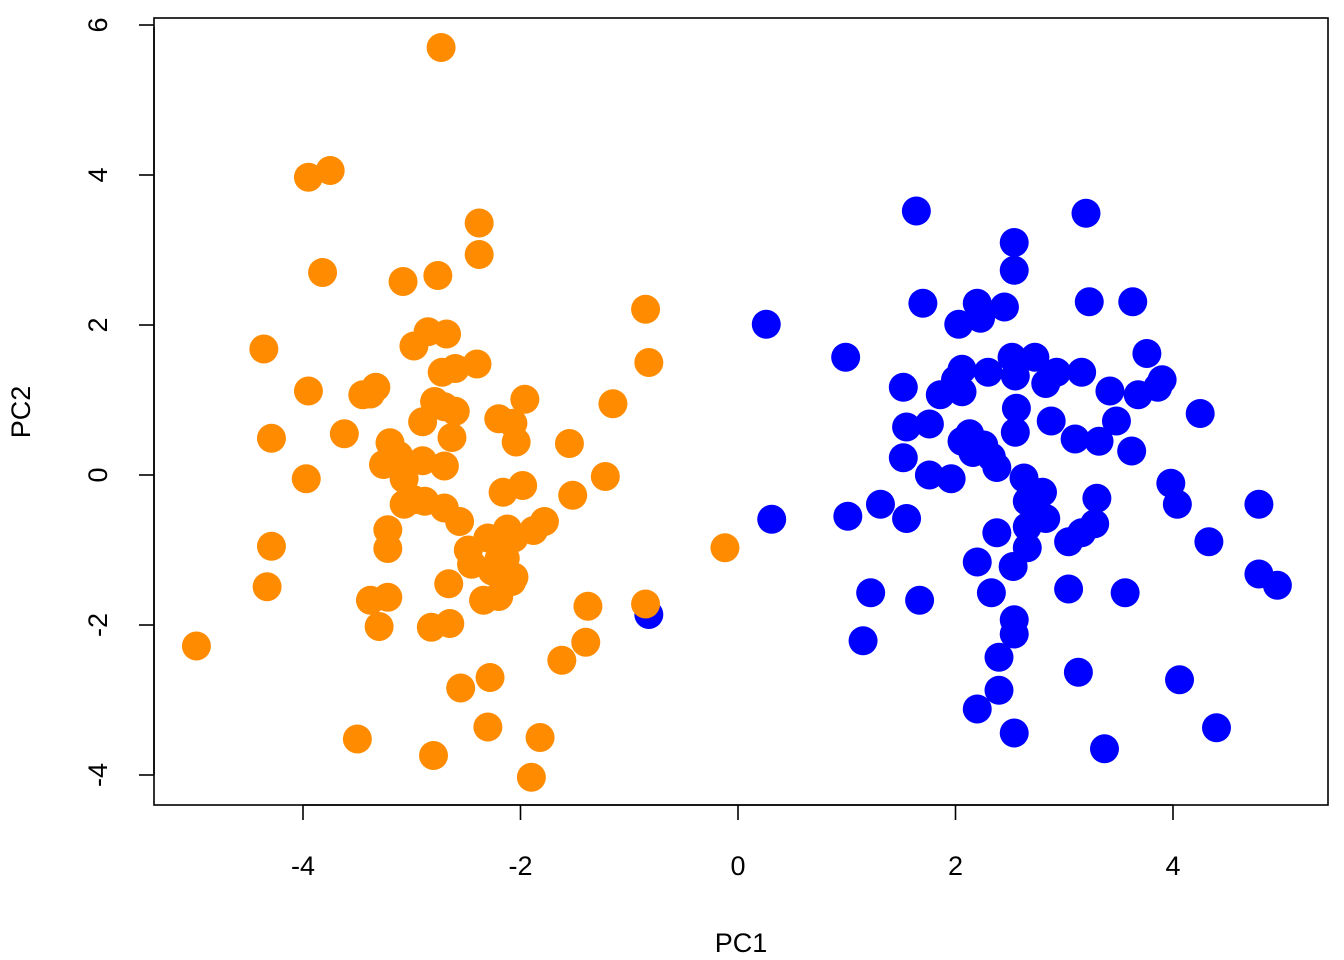  Describe the element at coordinates (98, 174) in the screenshot. I see `y-tick-label: 4` at that location.